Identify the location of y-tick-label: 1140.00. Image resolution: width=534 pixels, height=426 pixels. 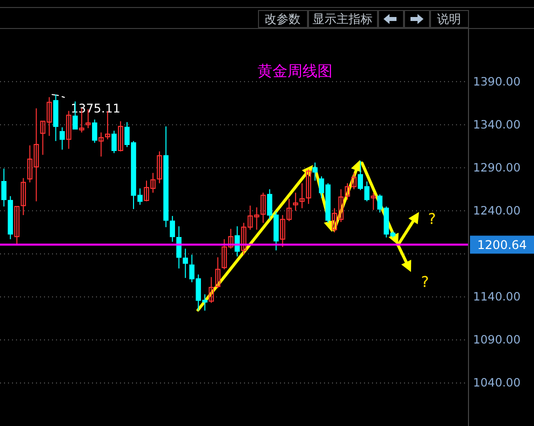
(497, 297).